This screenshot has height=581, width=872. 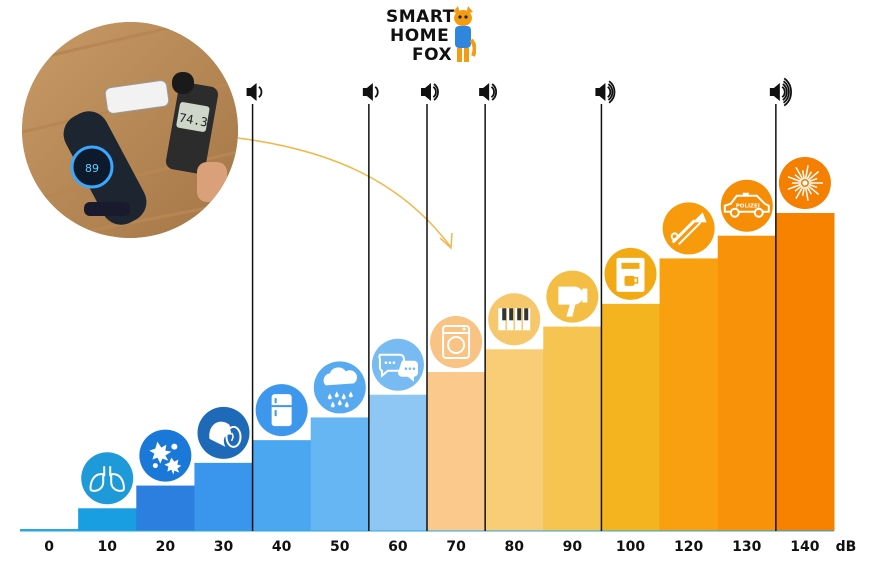 I want to click on meter-display: 74.3, so click(x=193, y=120).